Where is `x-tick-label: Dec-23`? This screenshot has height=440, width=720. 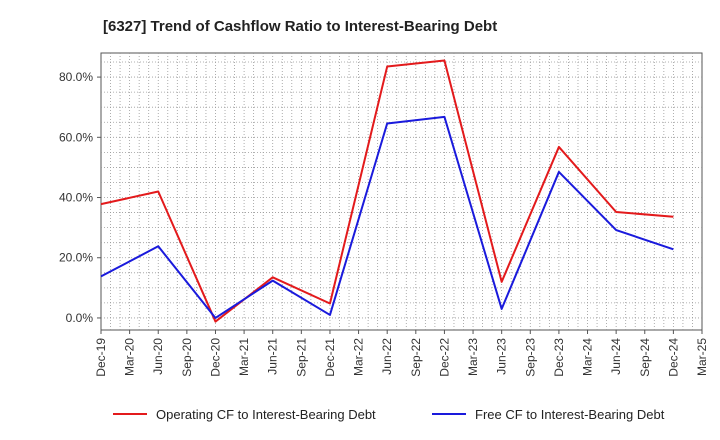 x-tick-label: Dec-23 is located at coordinates (559, 357).